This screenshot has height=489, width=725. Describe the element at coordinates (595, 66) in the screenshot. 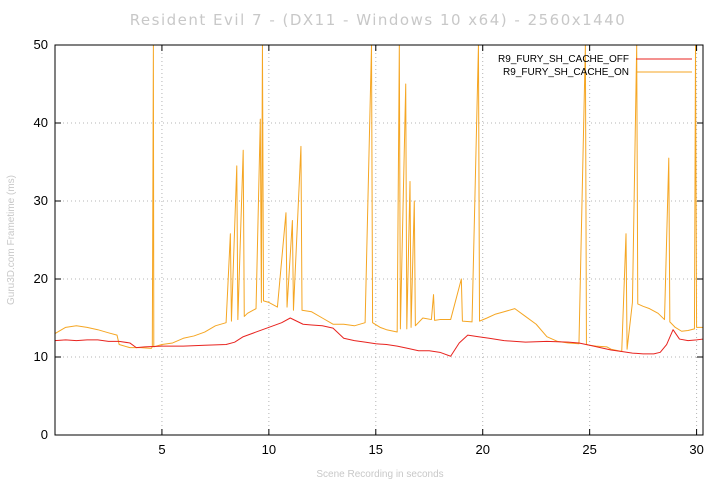

I see `legend: R9_FURY_SH_CACHE_OFF R9_FURY_SH_CACHE_ON` at that location.